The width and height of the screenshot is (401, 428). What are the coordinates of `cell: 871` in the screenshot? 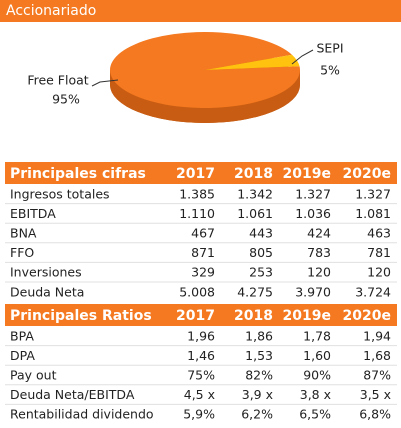 It's located at (203, 252).